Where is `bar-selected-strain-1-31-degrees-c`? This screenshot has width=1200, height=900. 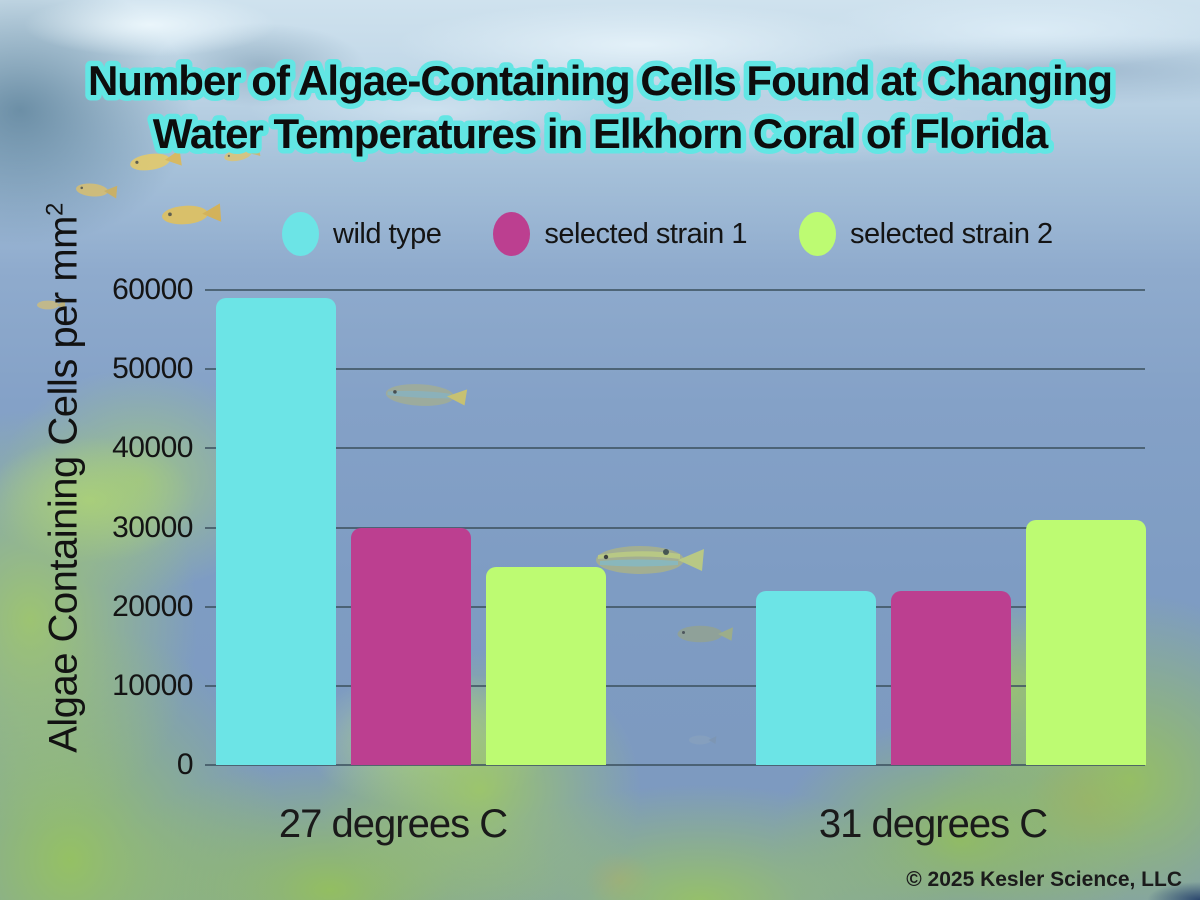 bar-selected-strain-1-31-degrees-c is located at coordinates (951, 677).